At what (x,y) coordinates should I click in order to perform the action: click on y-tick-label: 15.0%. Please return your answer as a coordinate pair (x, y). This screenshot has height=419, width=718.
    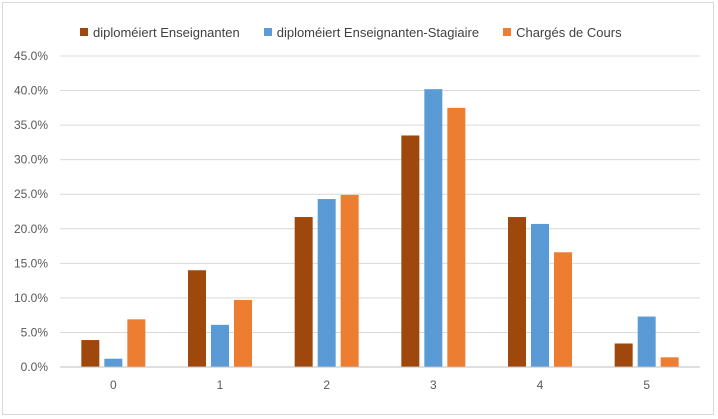
    Looking at the image, I should click on (31, 263).